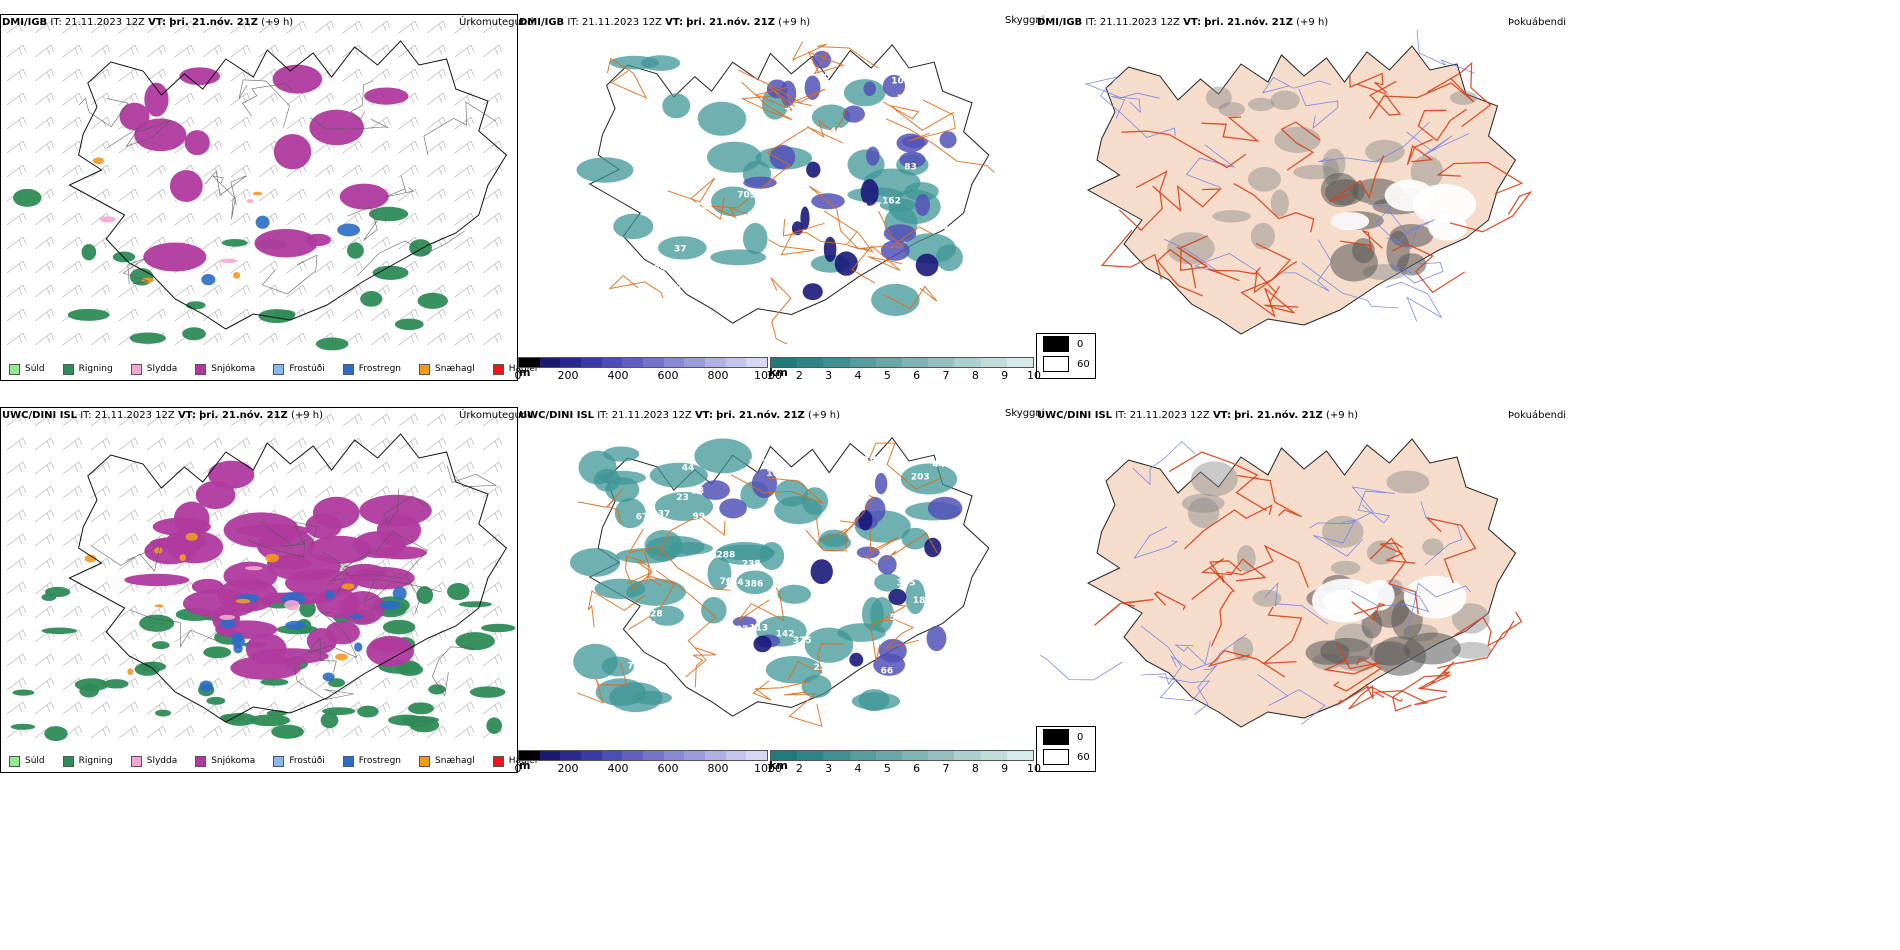 The width and height of the screenshot is (1900, 950). What do you see at coordinates (639, 244) in the screenshot?
I see `visibility-value-label: 72` at bounding box center [639, 244].